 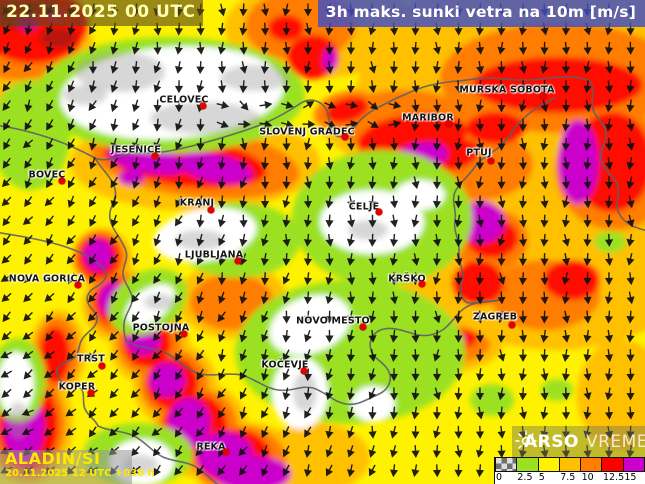 What do you see at coordinates (78, 285) in the screenshot?
I see `city-dot` at bounding box center [78, 285].